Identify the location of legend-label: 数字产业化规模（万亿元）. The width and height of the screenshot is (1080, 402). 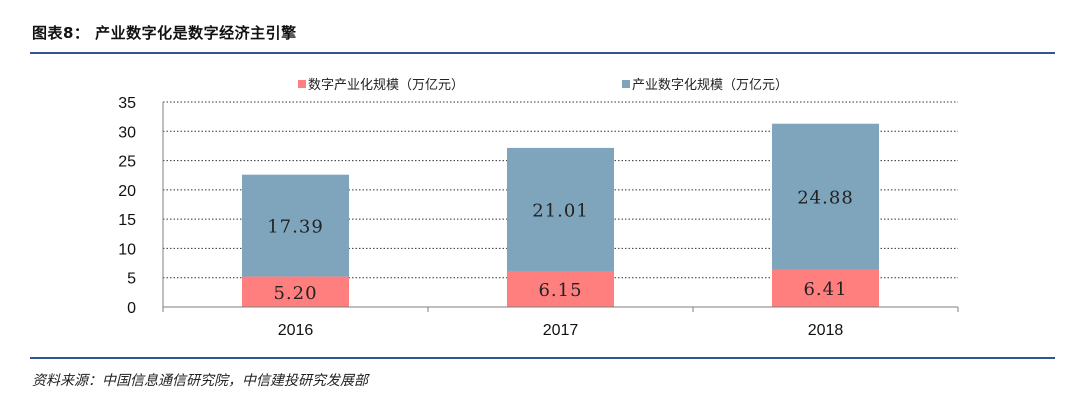
(386, 85).